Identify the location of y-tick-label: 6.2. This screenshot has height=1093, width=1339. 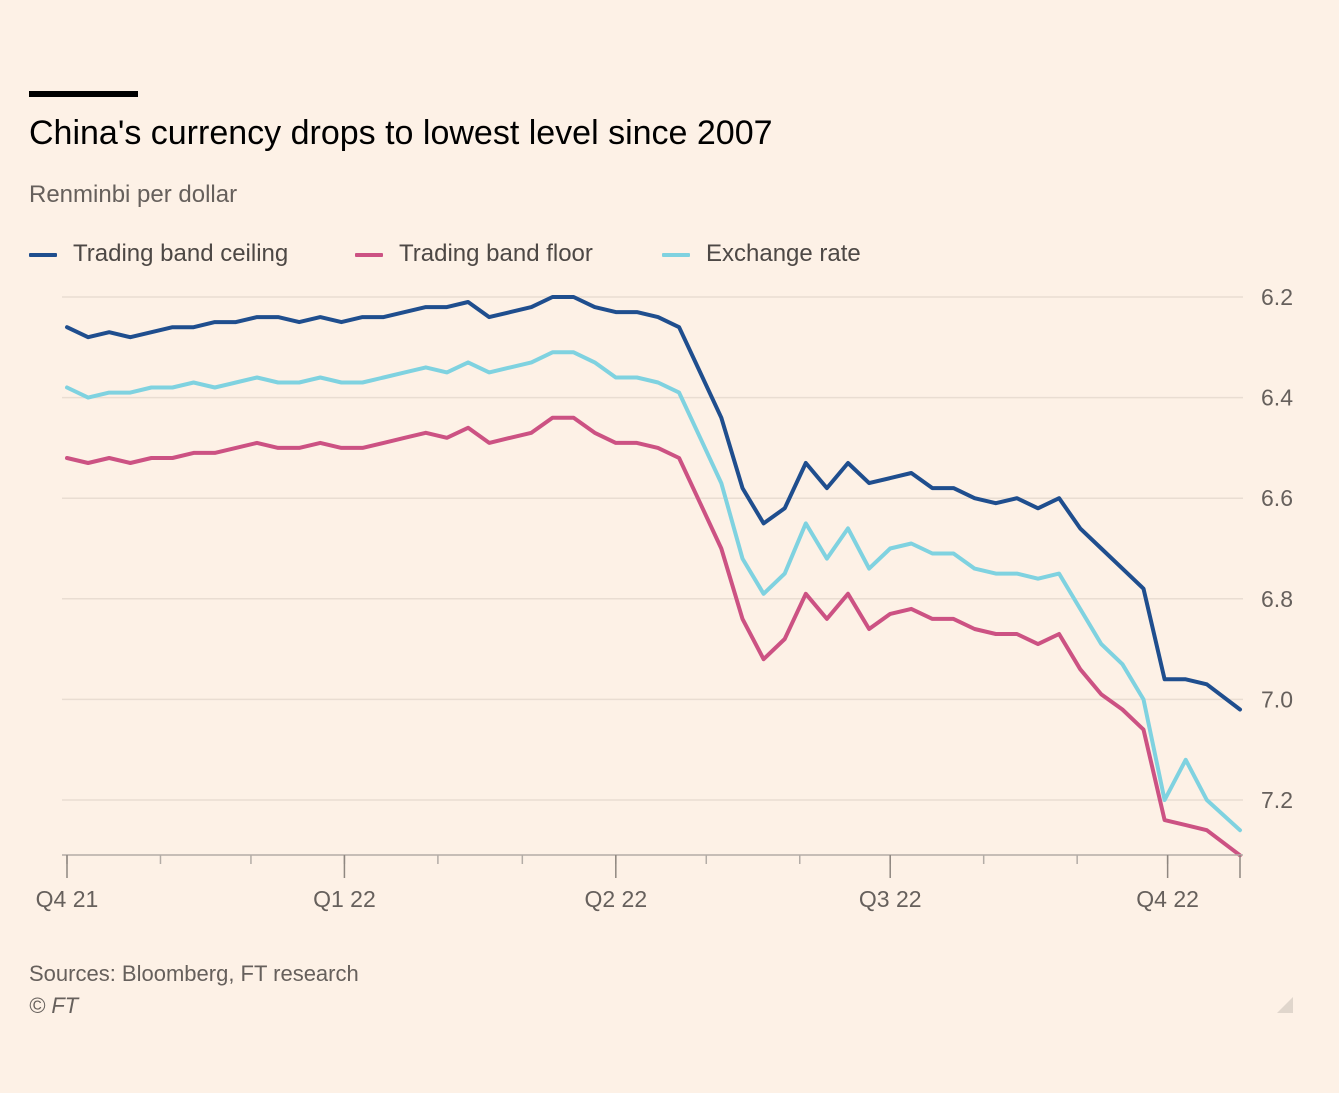
(1277, 297).